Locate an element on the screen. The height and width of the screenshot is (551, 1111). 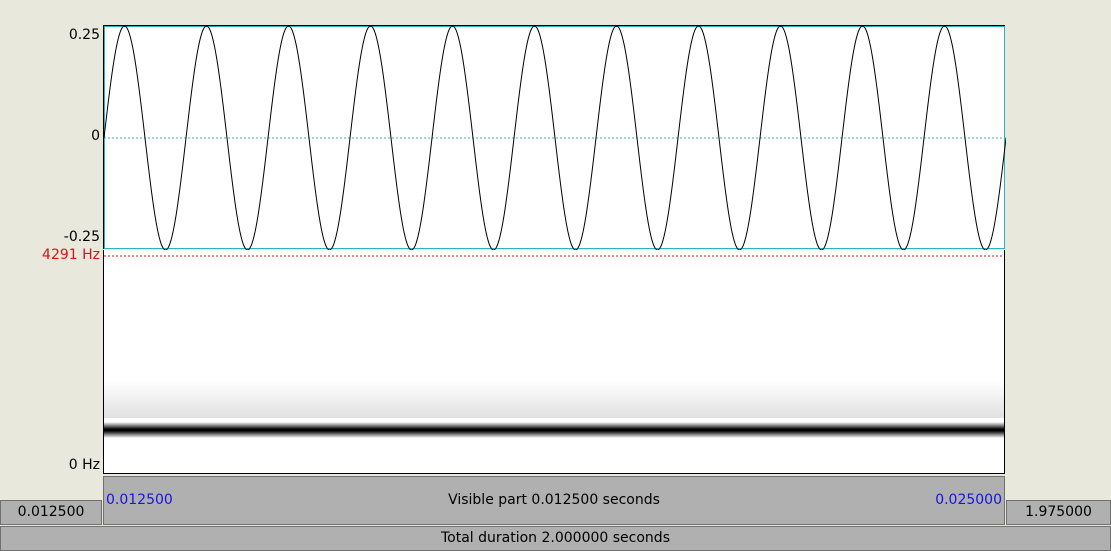
visible-start-time: 0.012500 is located at coordinates (139, 500).